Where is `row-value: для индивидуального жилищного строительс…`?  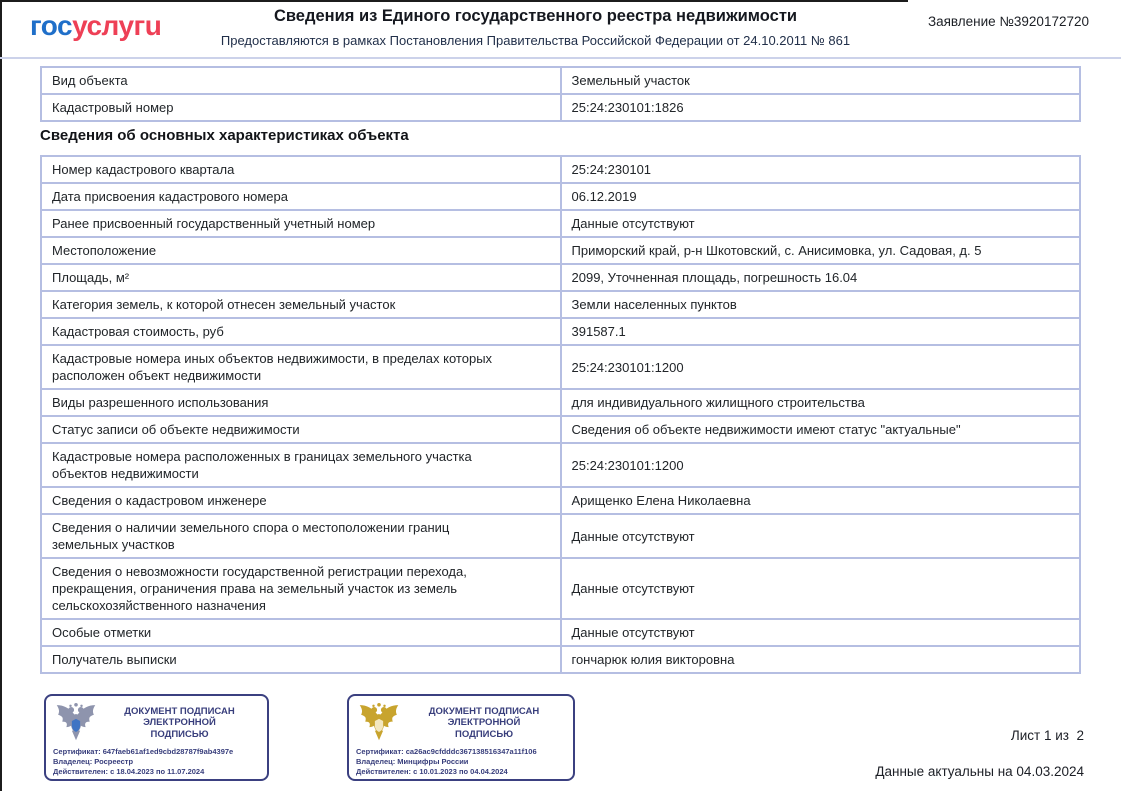
row-value: для индивидуального жилищного строительс… is located at coordinates (820, 402).